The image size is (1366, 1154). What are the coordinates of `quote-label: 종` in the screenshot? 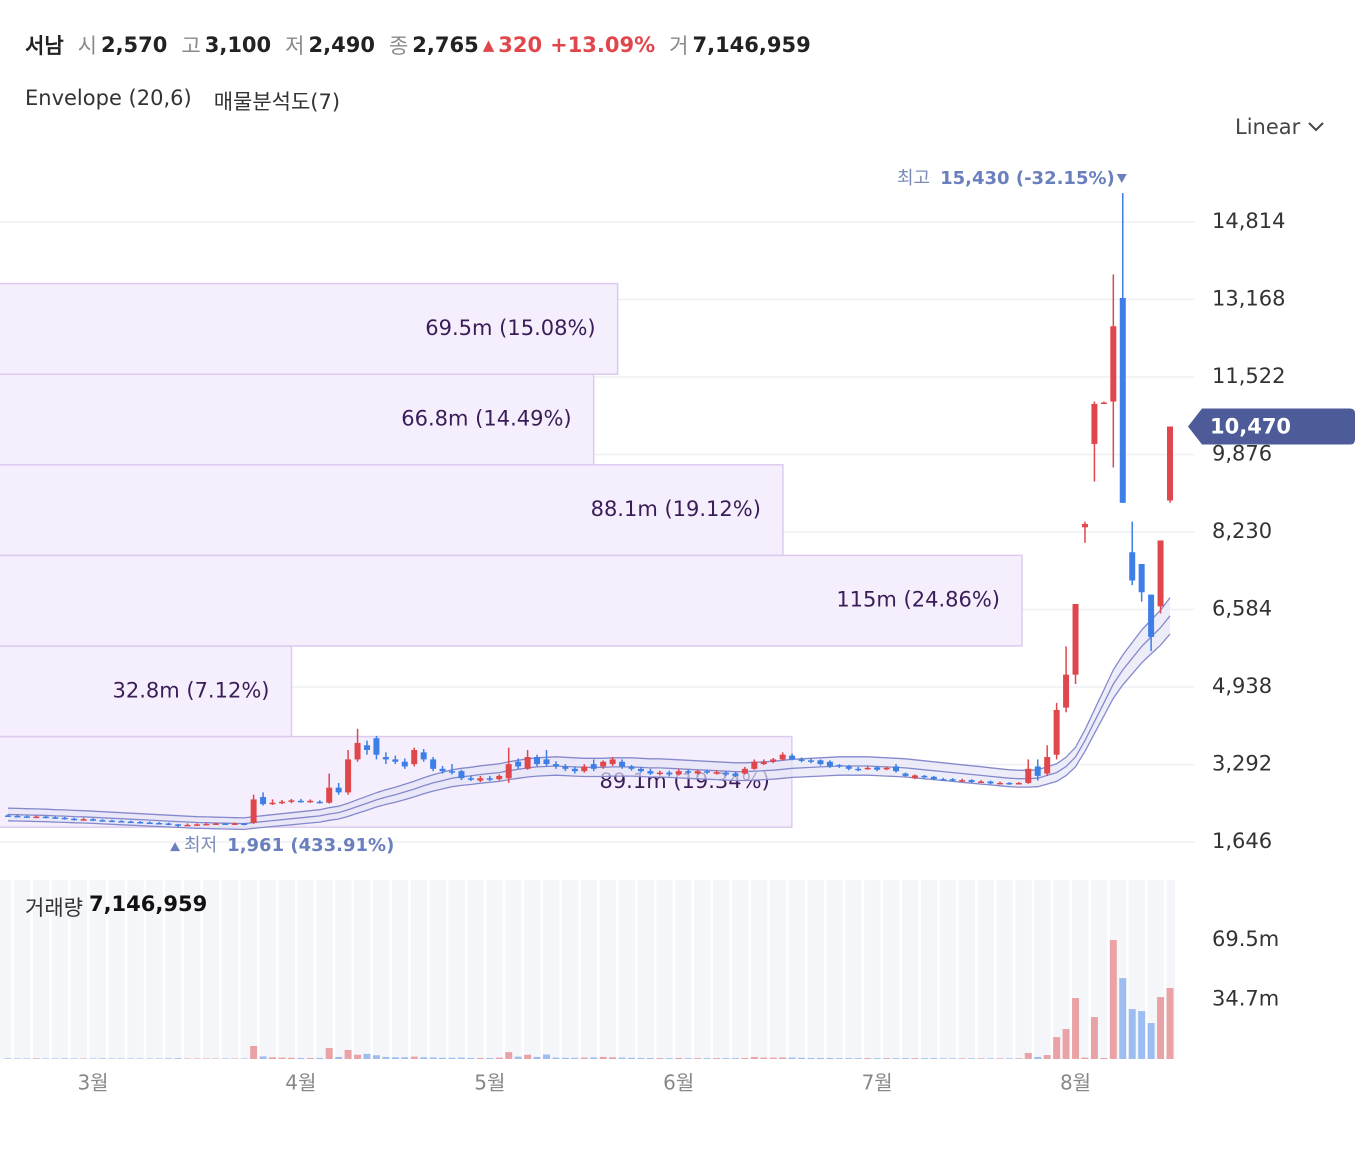 It's located at (398, 46).